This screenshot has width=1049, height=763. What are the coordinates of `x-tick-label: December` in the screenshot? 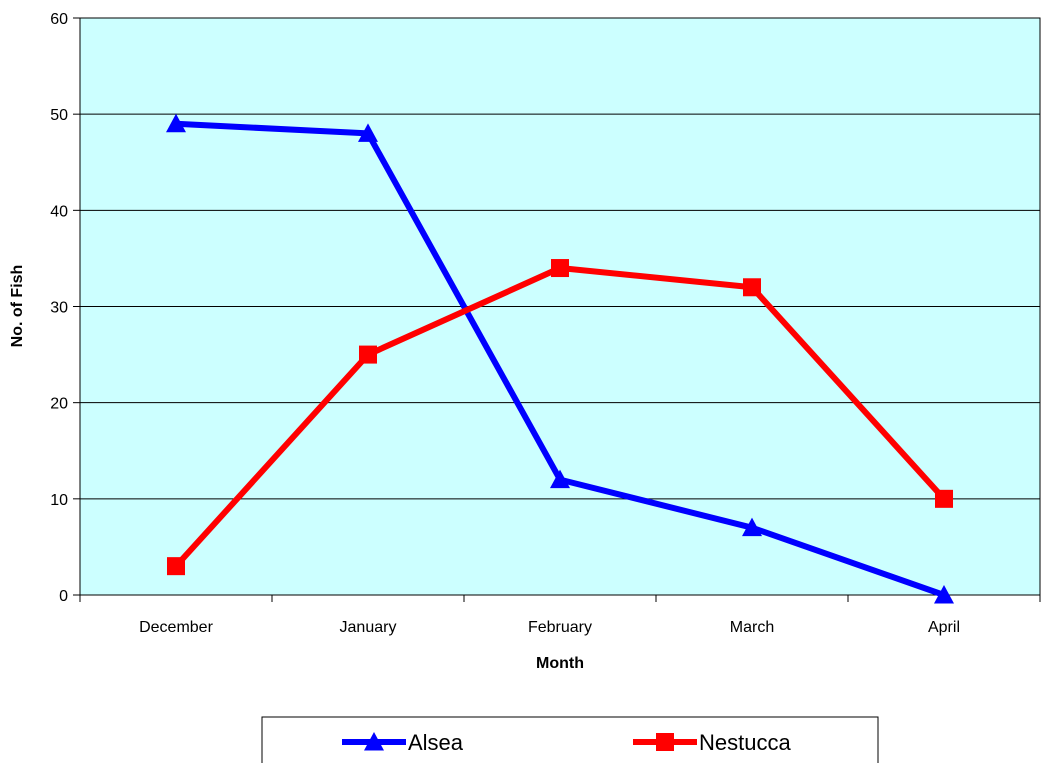 It's located at (176, 627).